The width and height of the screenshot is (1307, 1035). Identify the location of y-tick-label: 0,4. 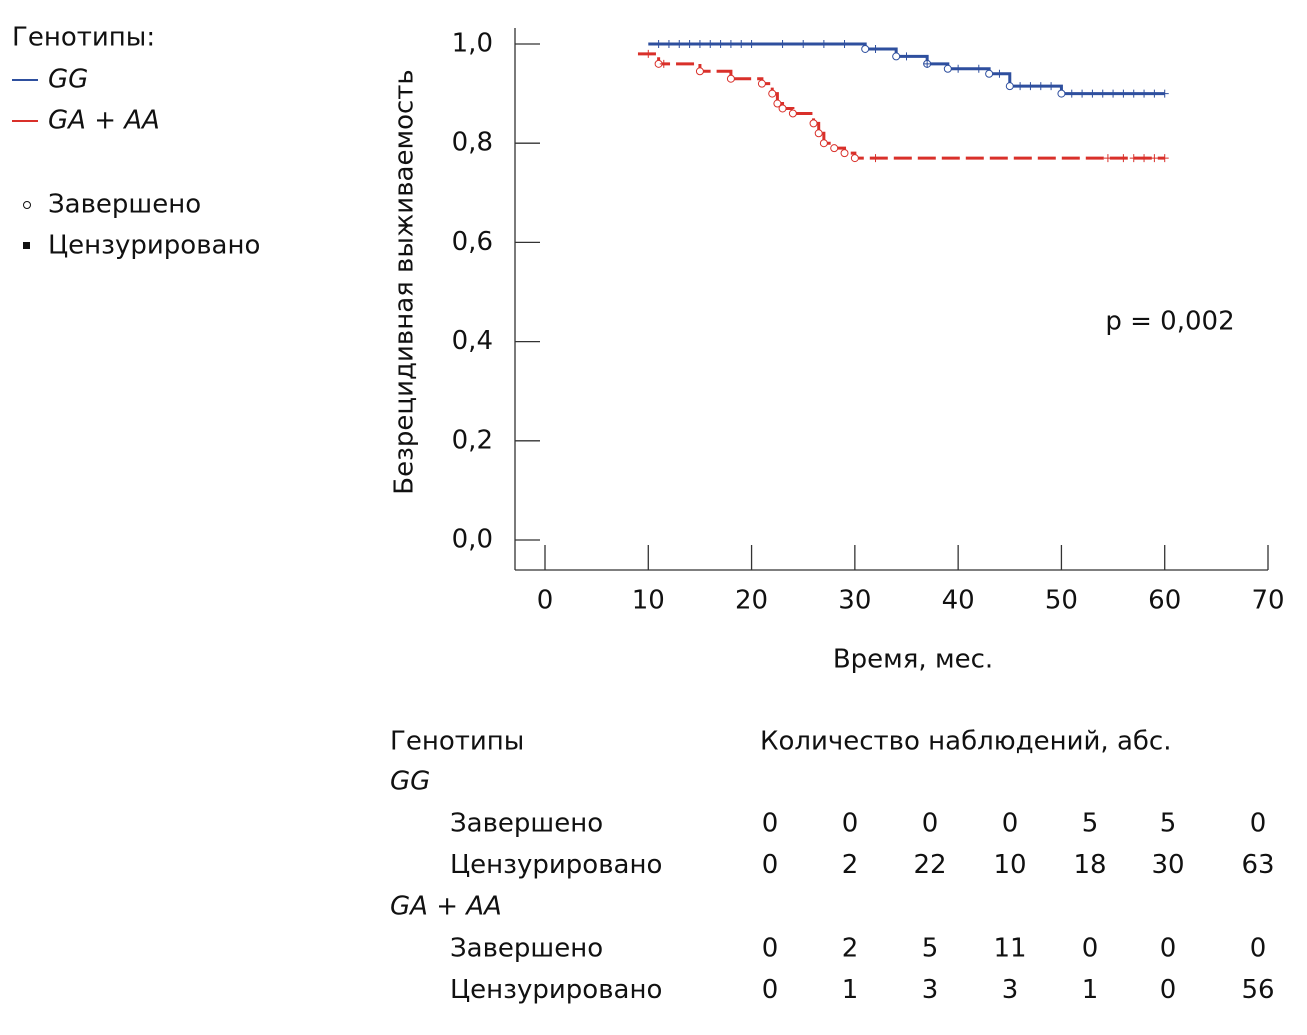
(472, 341).